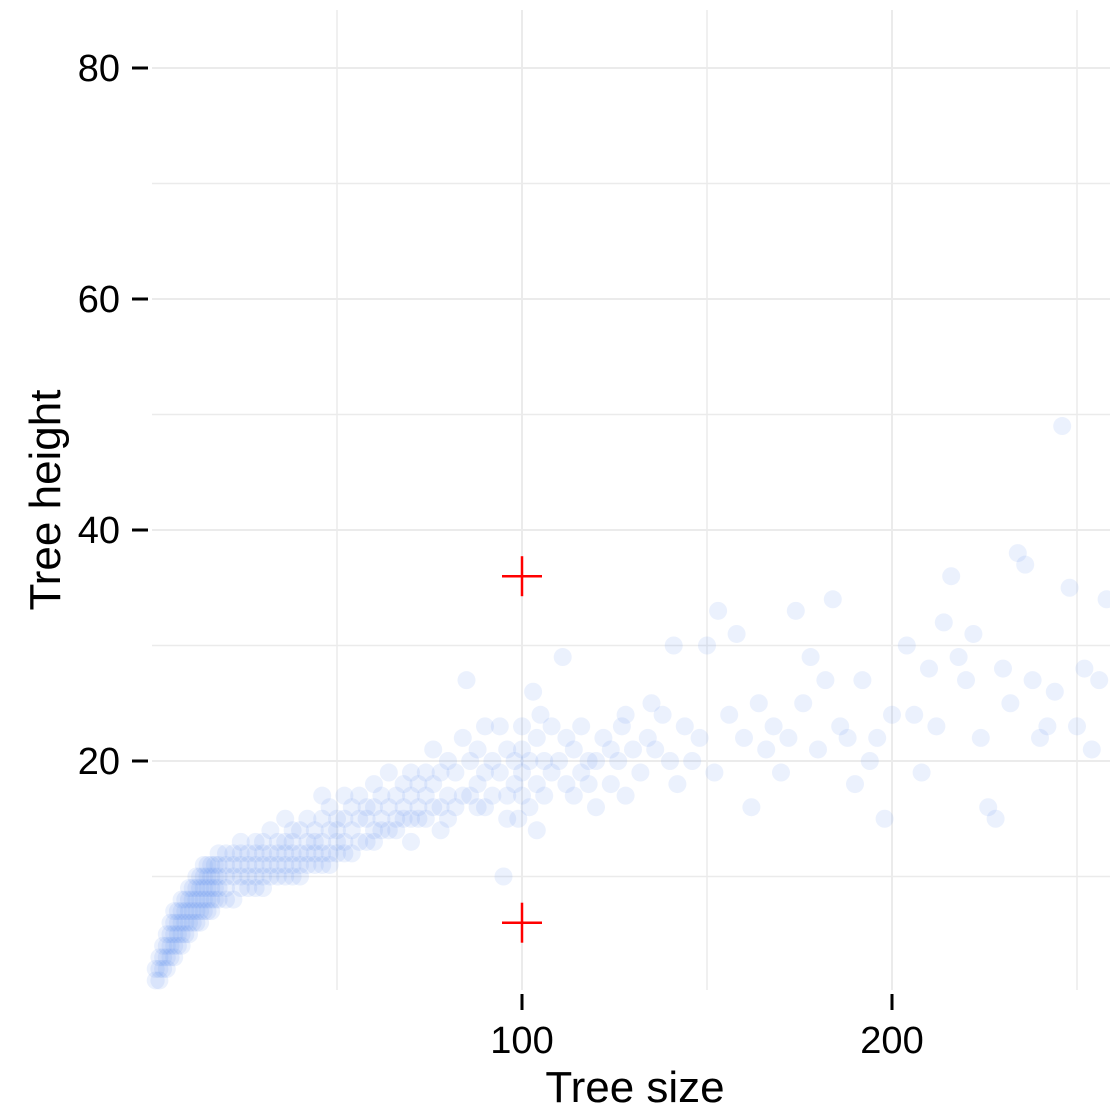 This screenshot has width=1110, height=1113. What do you see at coordinates (99, 531) in the screenshot?
I see `y-tick-label: 40` at bounding box center [99, 531].